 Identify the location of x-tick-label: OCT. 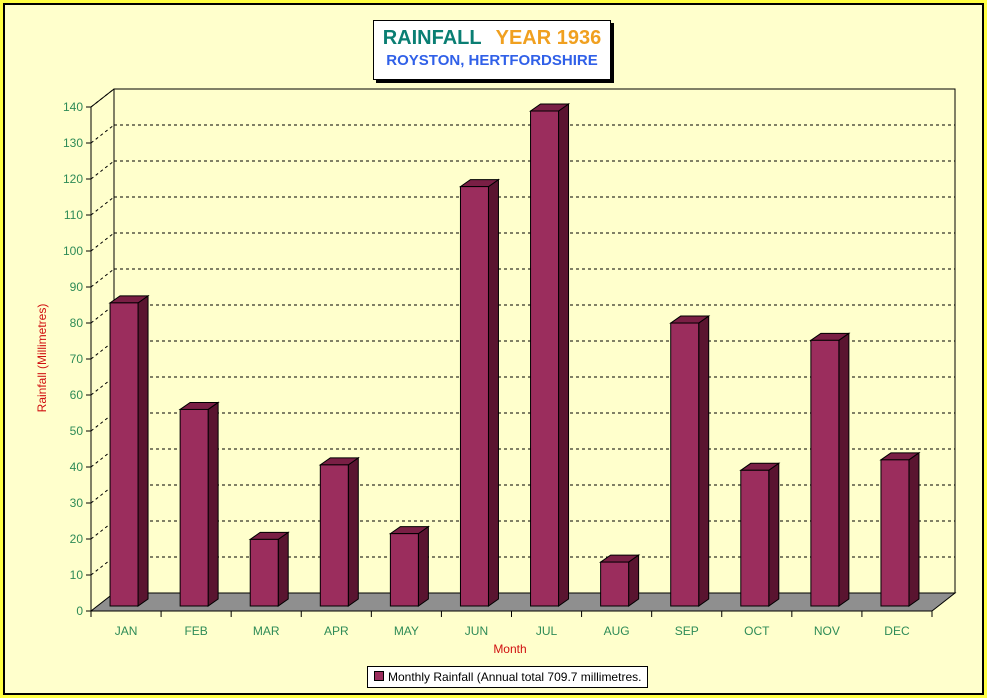
(757, 631).